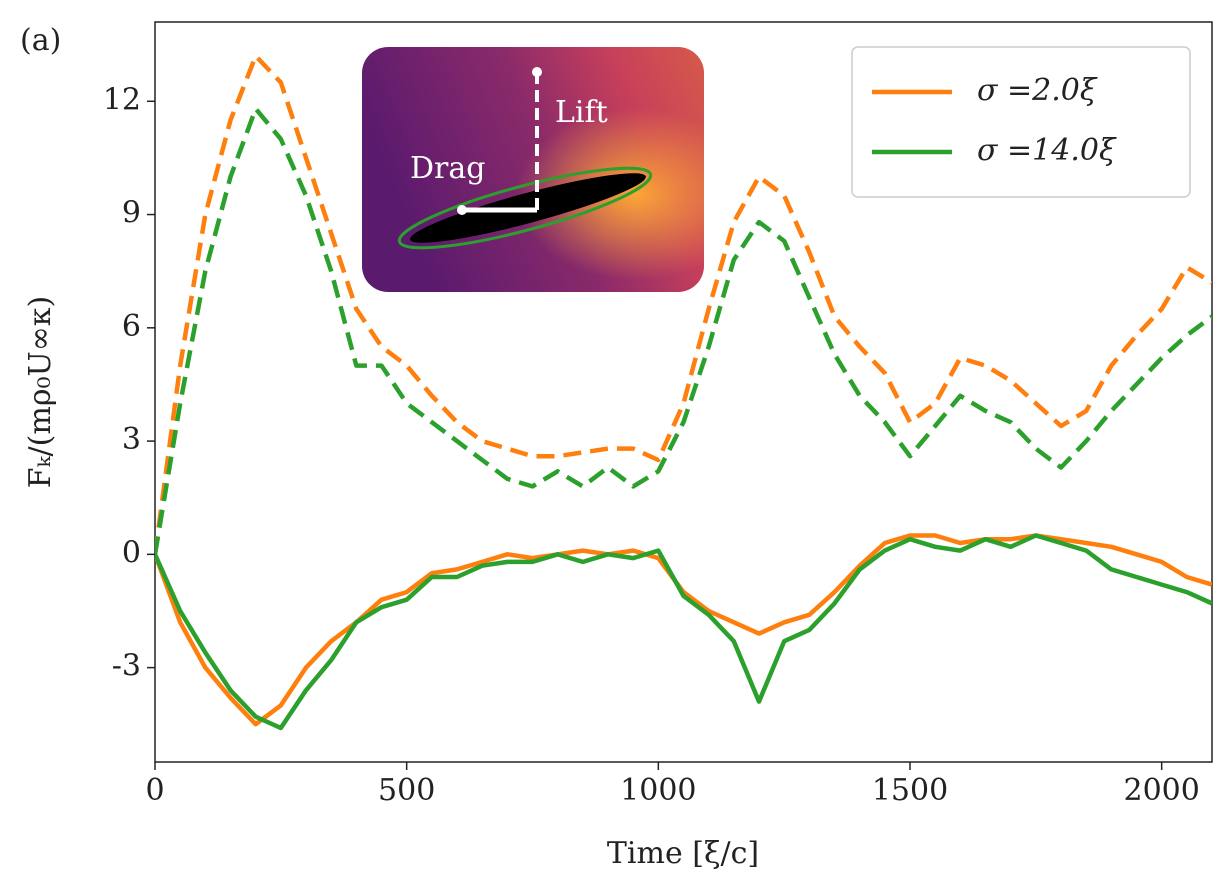  Describe the element at coordinates (154, 790) in the screenshot. I see `x-tick-label: 0` at that location.